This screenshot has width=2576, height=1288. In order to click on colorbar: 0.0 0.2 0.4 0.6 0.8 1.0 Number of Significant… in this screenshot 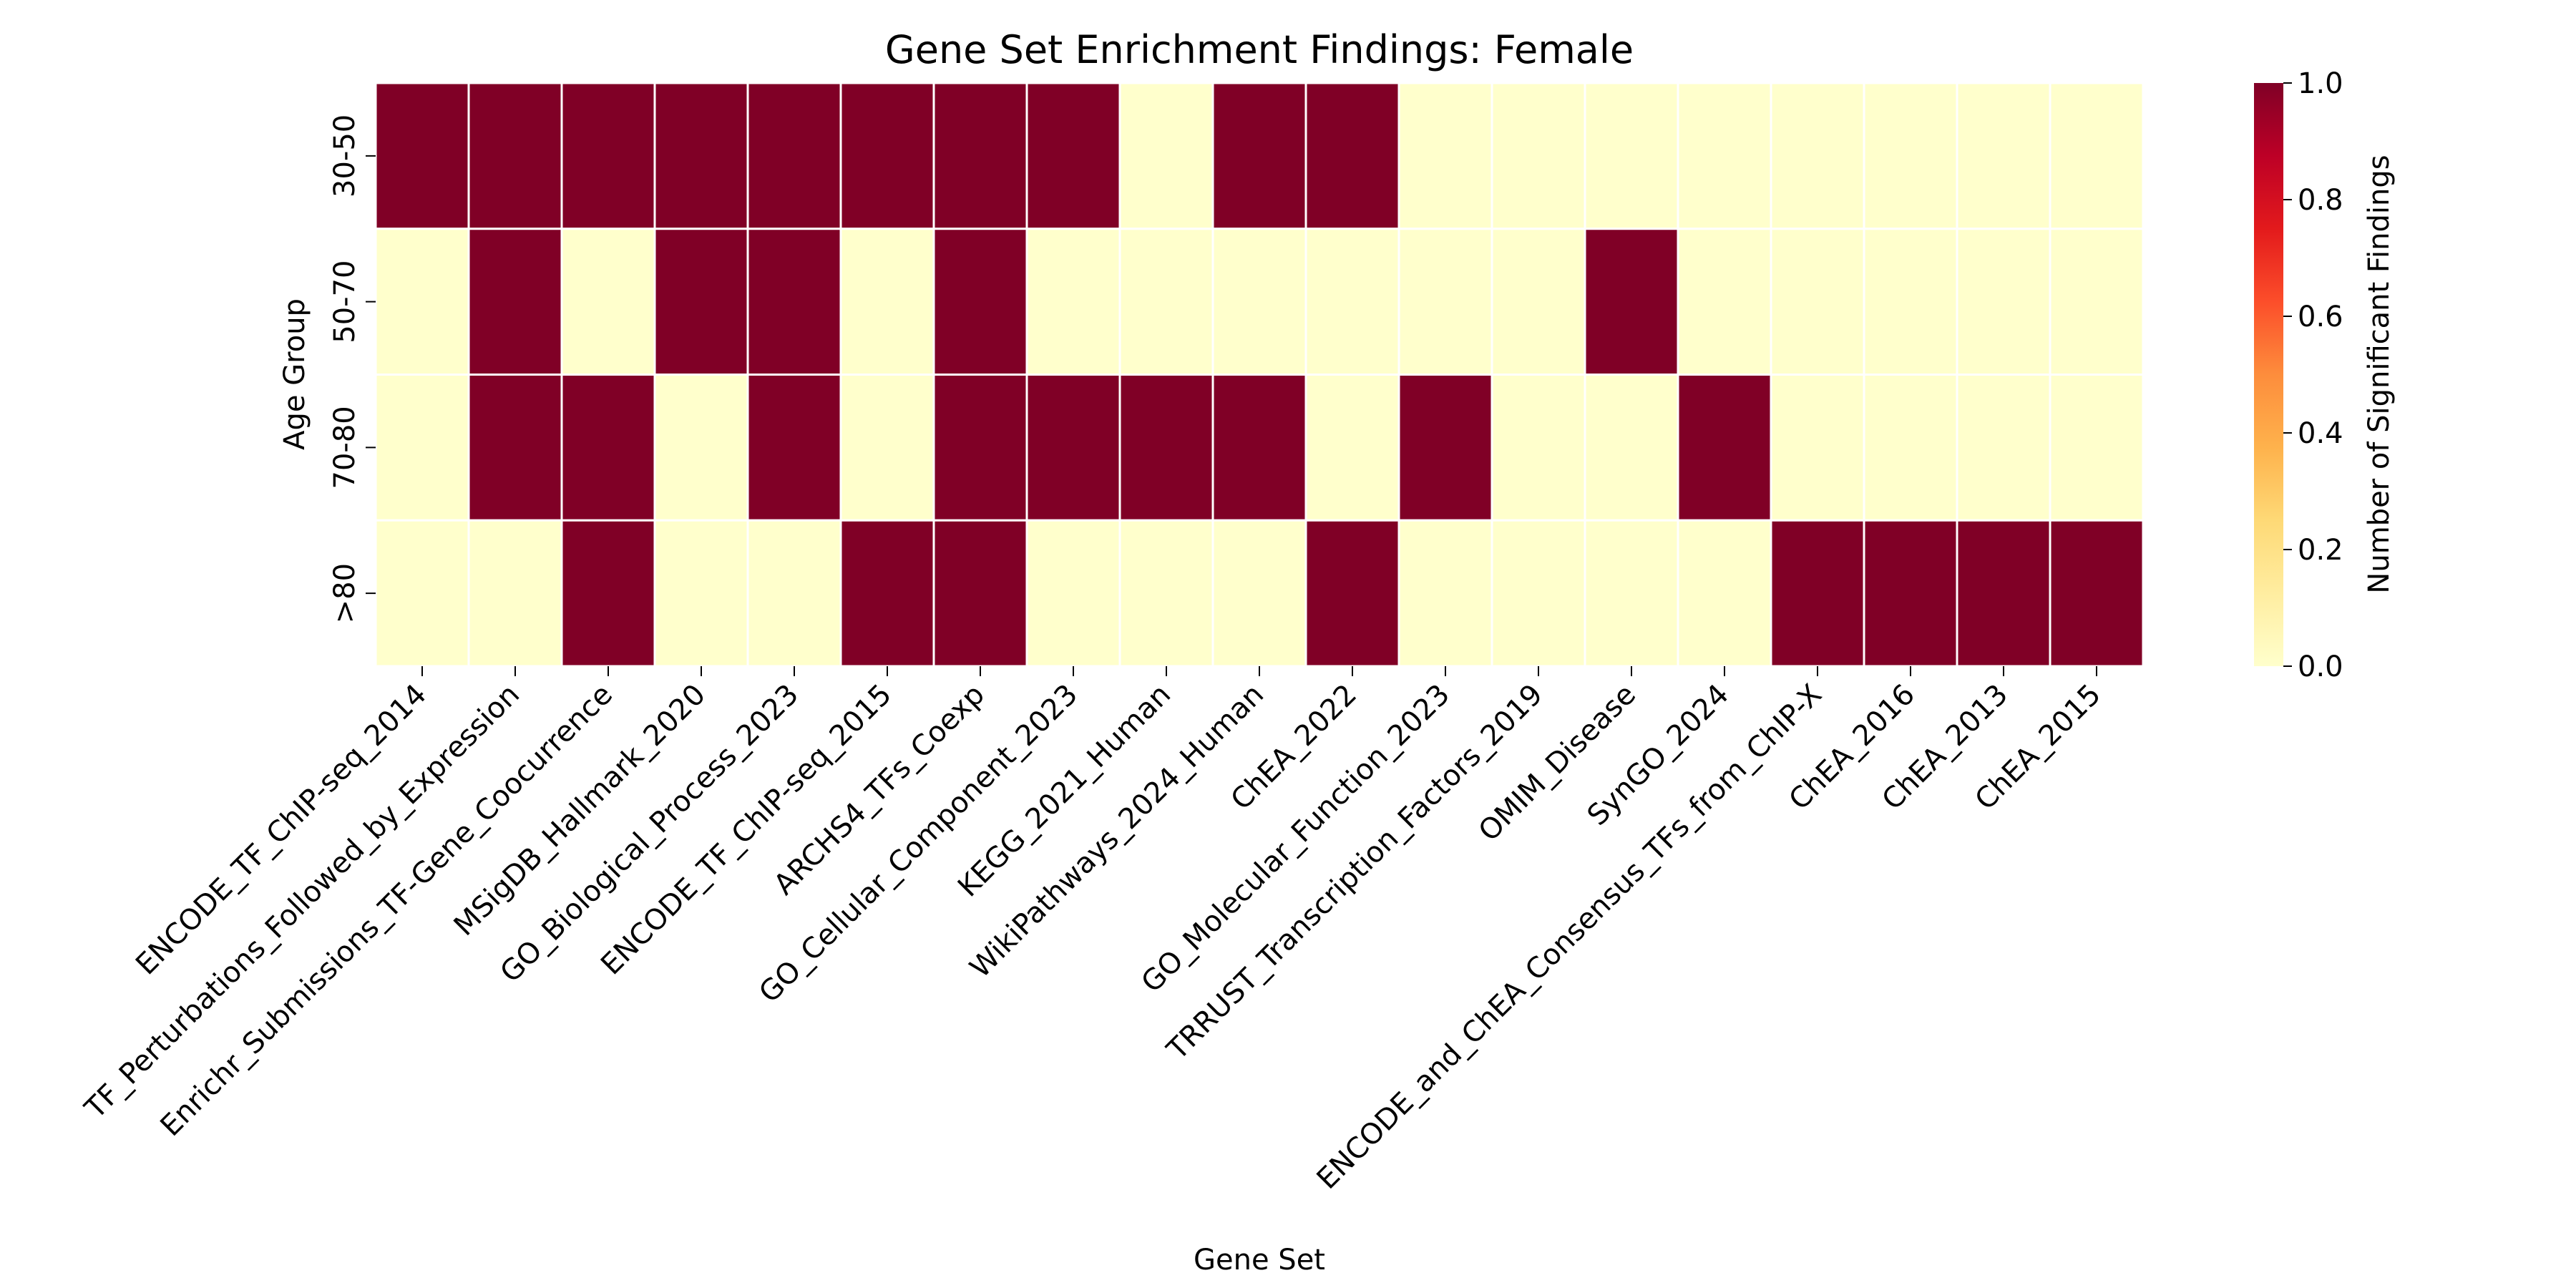, I will do `click(2325, 375)`.